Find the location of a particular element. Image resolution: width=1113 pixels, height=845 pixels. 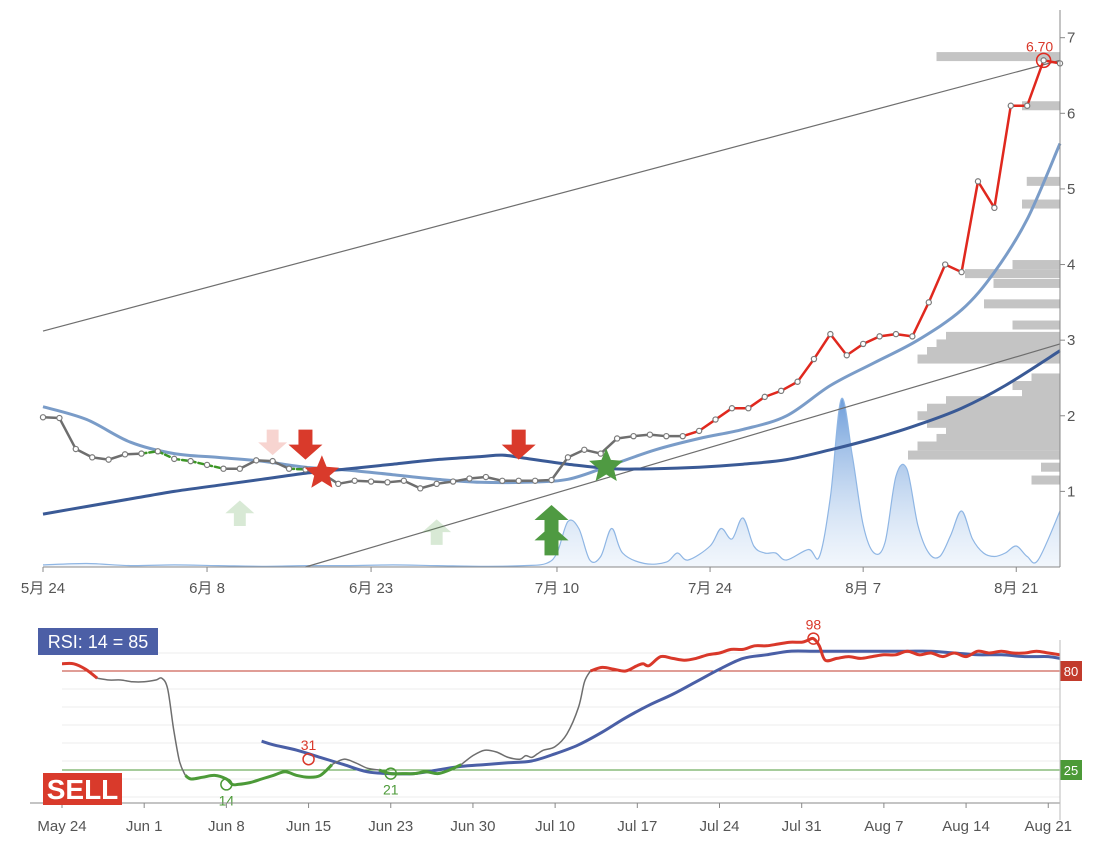

rsi-x-tick-label: Jul 24 is located at coordinates (719, 826).